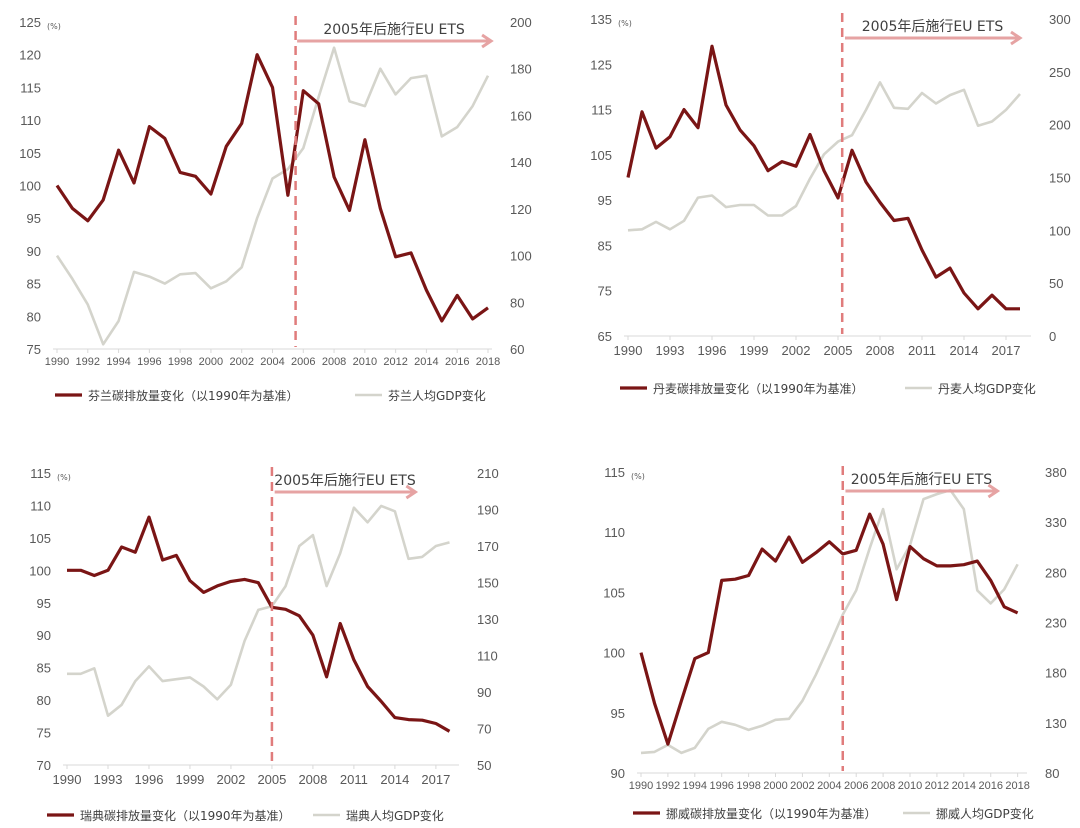 This screenshot has height=828, width=1080. I want to click on y-right-tick-label: 300, so click(1060, 19).